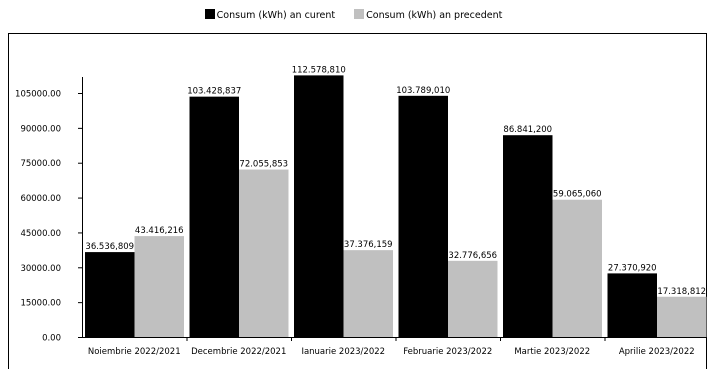 The width and height of the screenshot is (707, 369). What do you see at coordinates (263, 165) in the screenshot?
I see `data-label-previous: 72.055,853` at bounding box center [263, 165].